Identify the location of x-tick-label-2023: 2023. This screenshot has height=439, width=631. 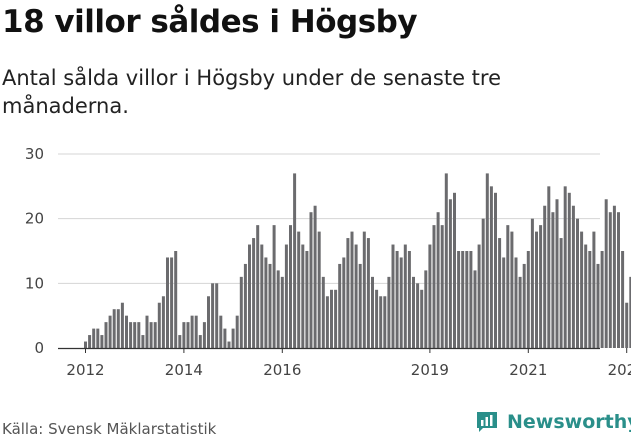
(619, 370).